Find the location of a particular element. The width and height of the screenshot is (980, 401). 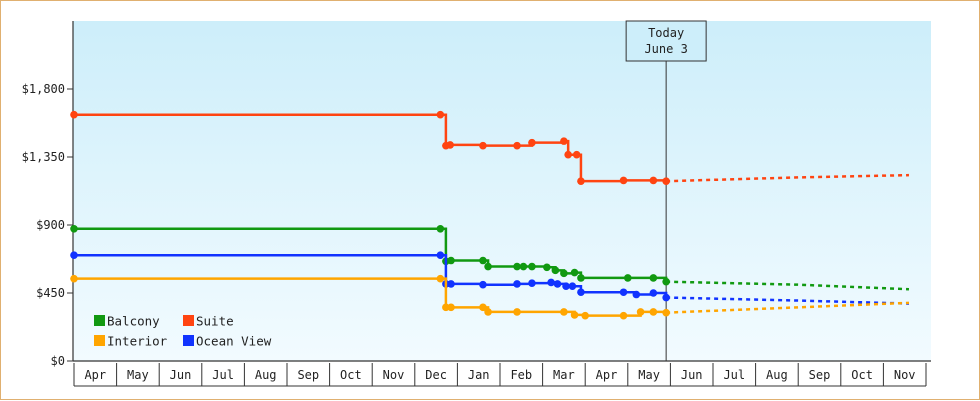

legend-label-suite: Suite is located at coordinates (215, 321).